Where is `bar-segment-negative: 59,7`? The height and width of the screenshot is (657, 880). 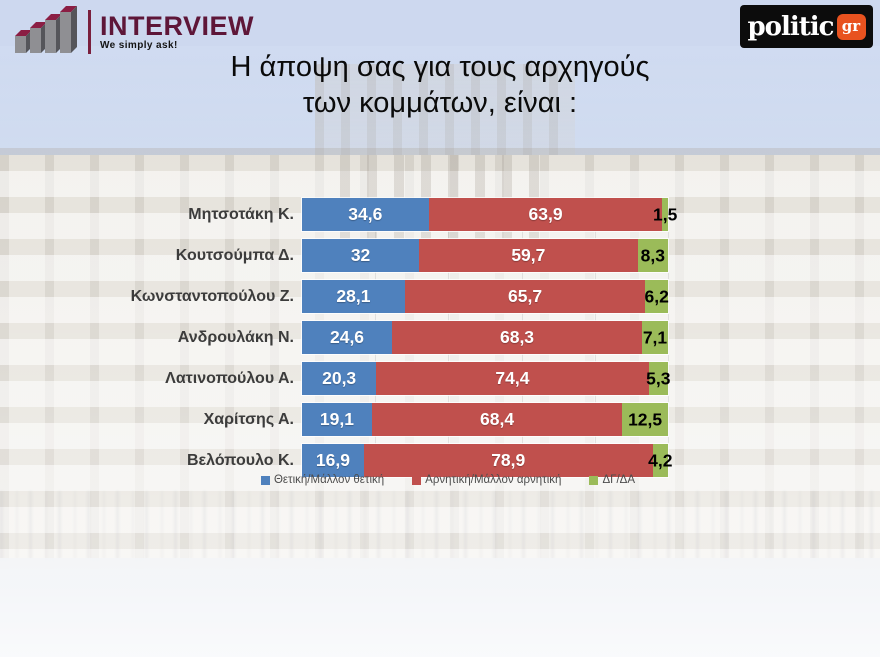
bar-segment-negative: 59,7 is located at coordinates (528, 255).